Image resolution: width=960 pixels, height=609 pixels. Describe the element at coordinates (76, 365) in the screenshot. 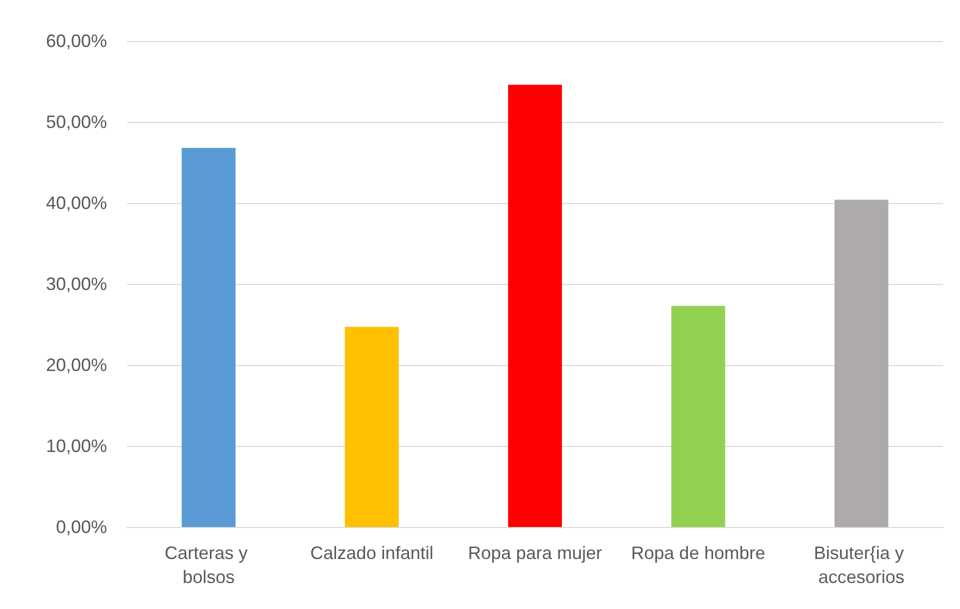

I see `y-tick-label: 20,00%` at that location.